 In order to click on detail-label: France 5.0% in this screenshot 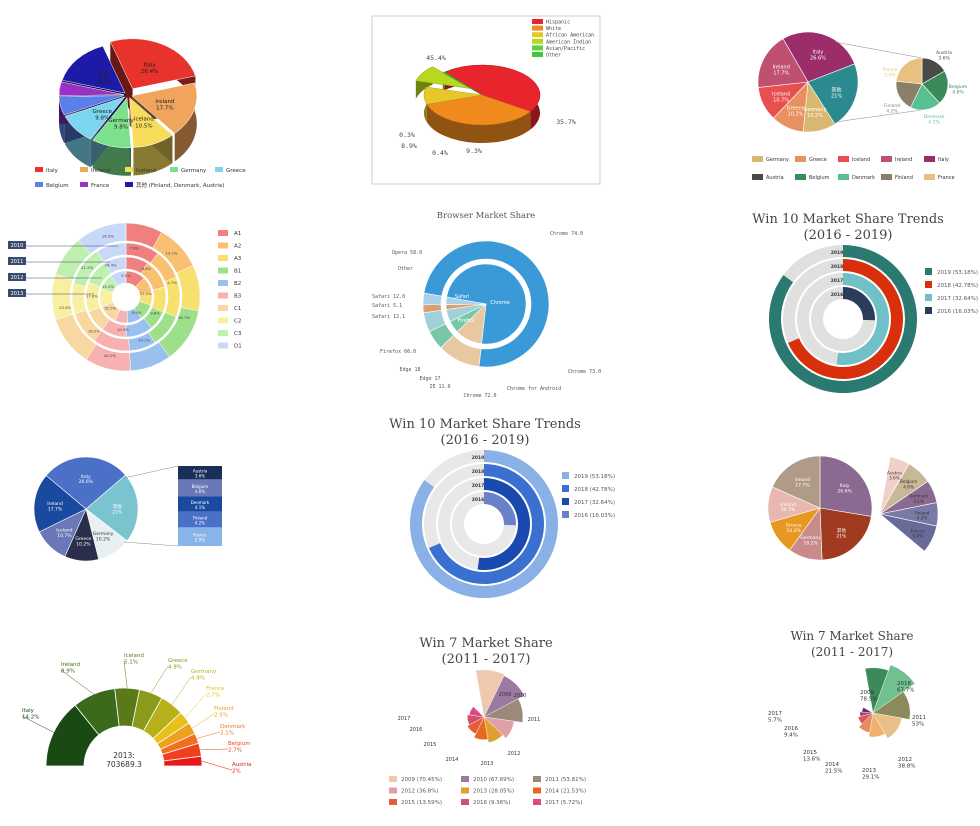, I will do `click(918, 533)`.